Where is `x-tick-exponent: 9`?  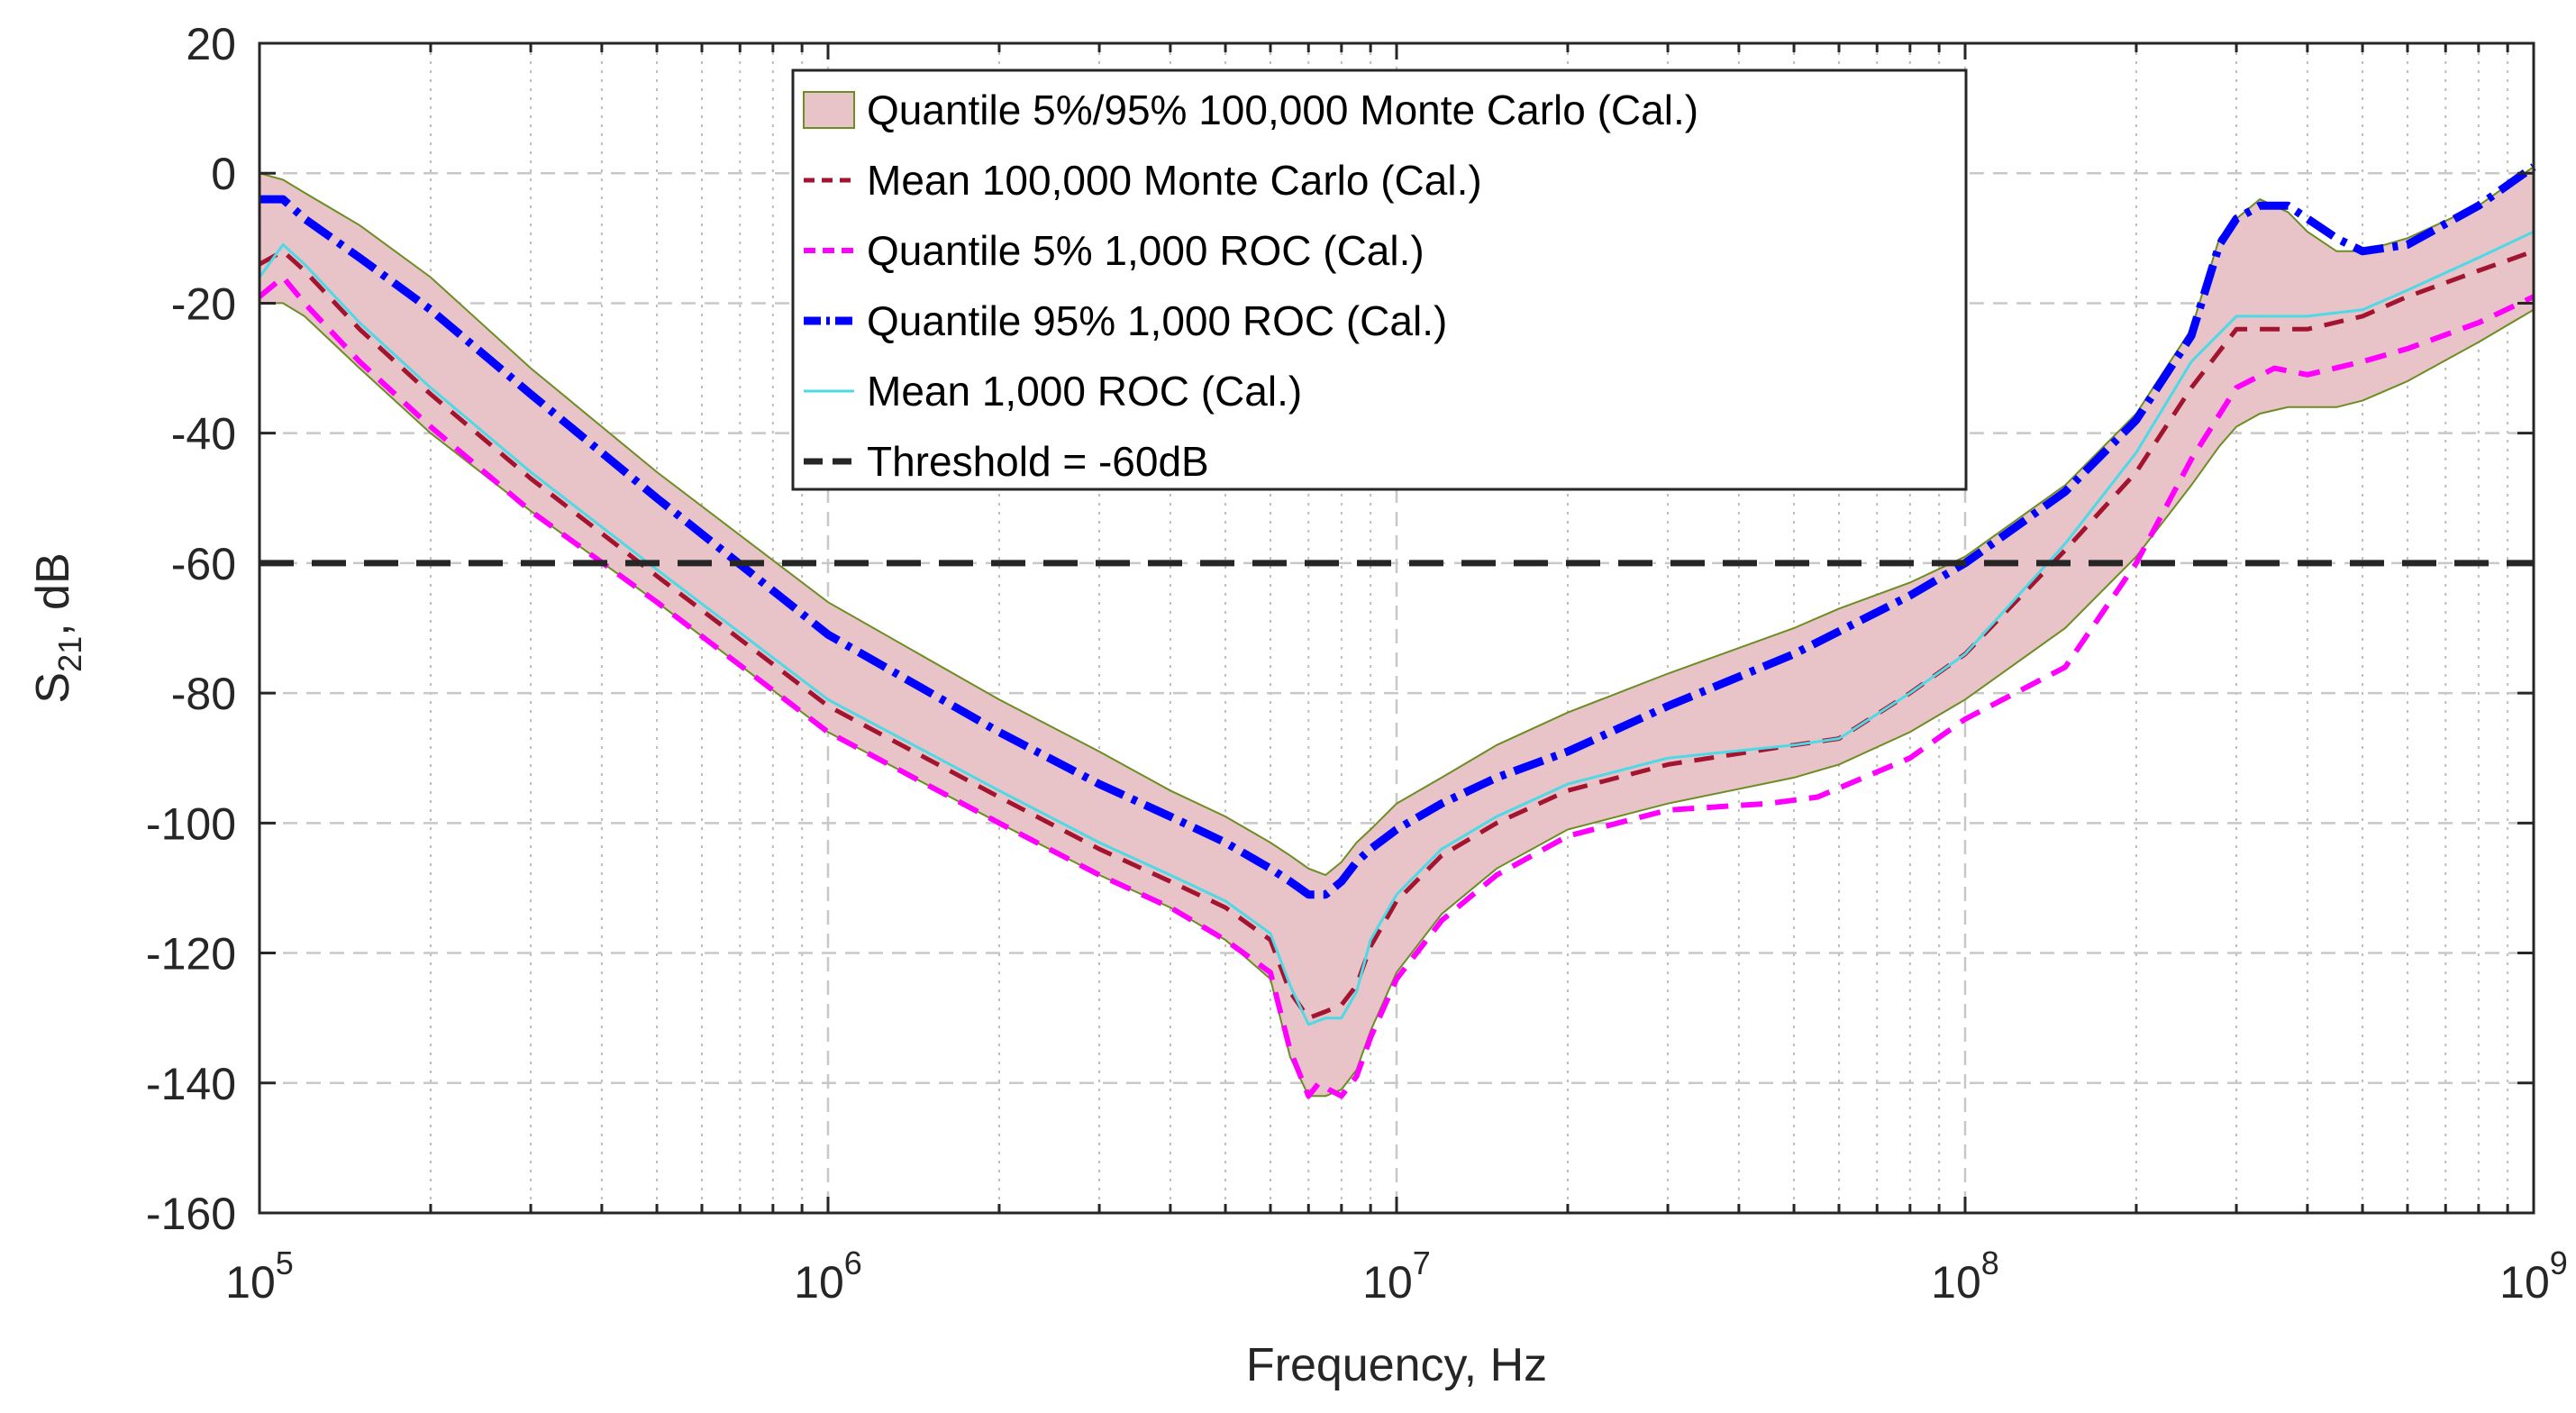
x-tick-exponent: 9 is located at coordinates (2559, 1262).